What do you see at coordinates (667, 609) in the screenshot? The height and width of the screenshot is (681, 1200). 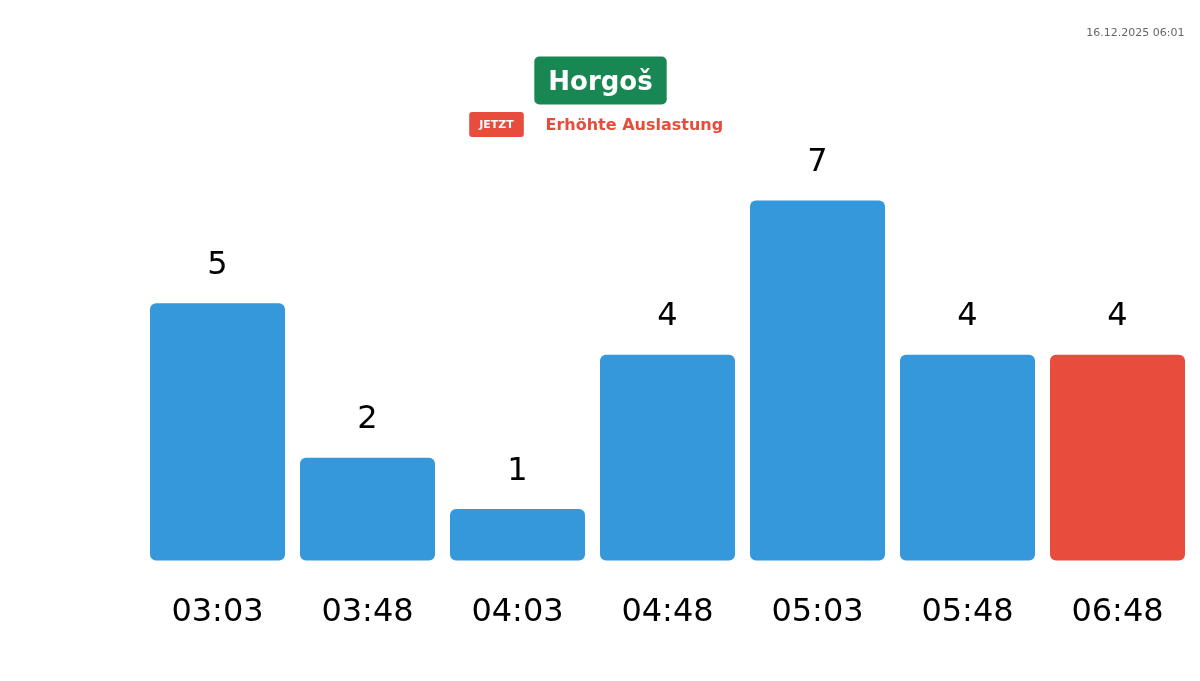 I see `x-tick-label: 04:48` at bounding box center [667, 609].